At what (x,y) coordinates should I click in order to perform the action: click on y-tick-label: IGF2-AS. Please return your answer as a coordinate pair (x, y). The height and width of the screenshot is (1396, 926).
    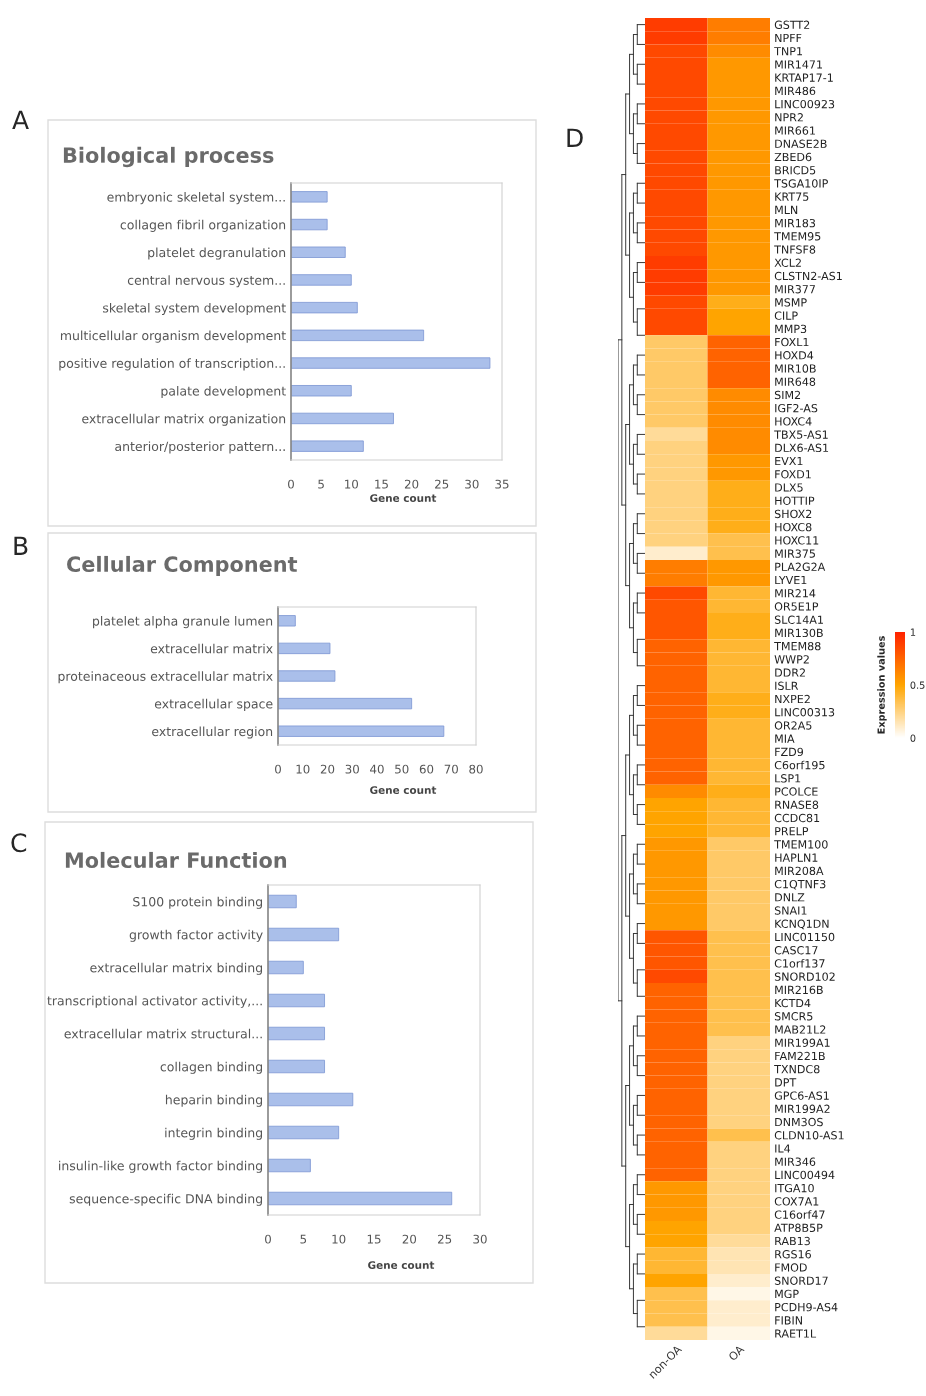
    Looking at the image, I should click on (796, 408).